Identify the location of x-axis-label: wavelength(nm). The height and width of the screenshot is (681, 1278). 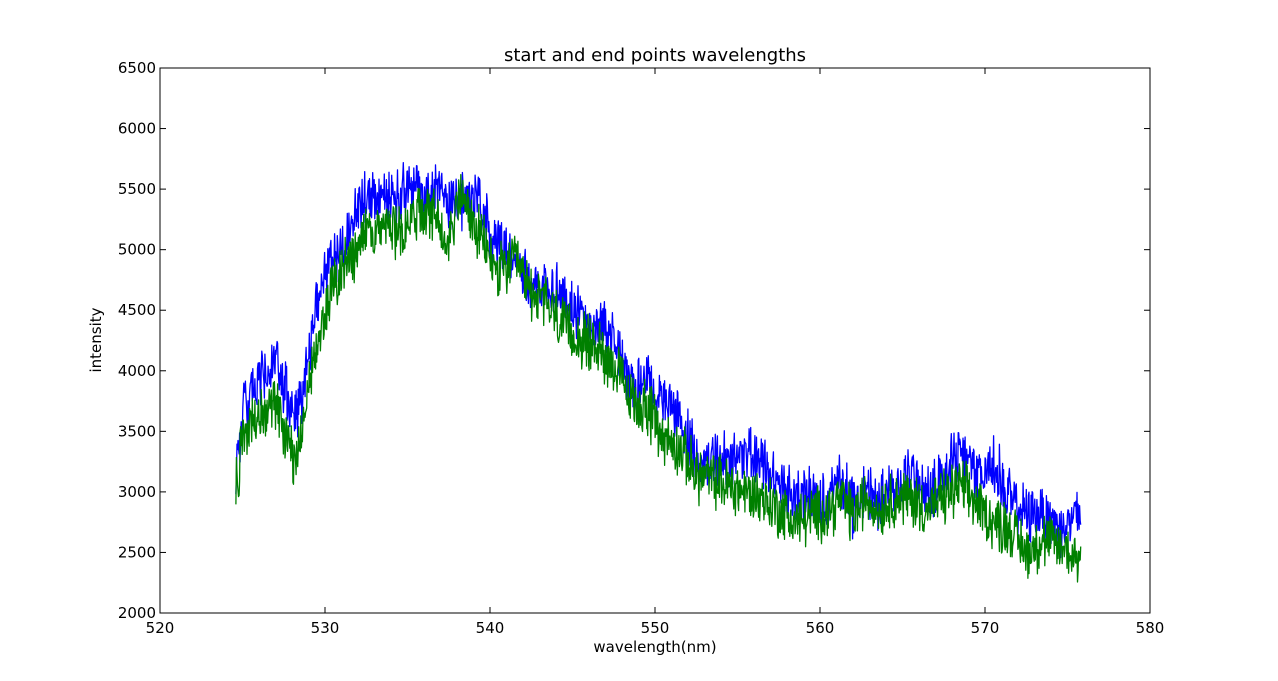
(654, 647).